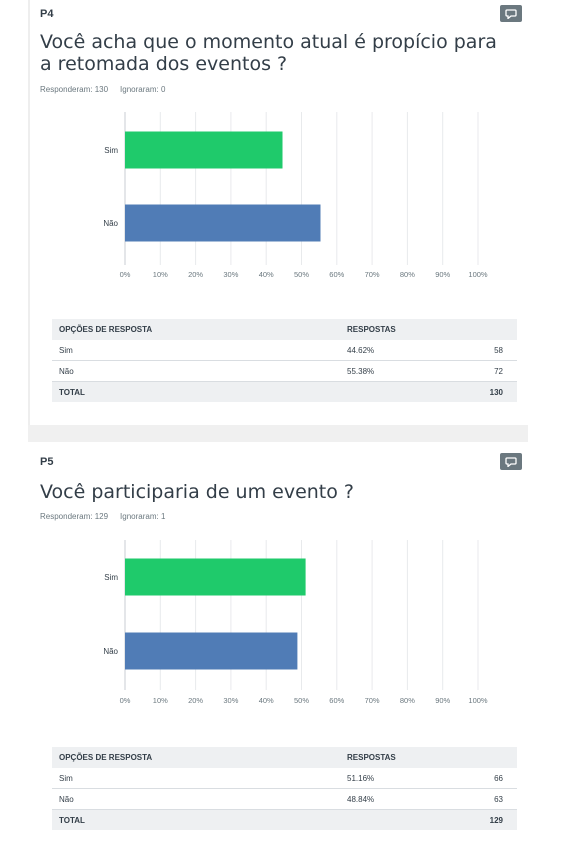 The height and width of the screenshot is (842, 577). I want to click on table-row: Sim 51.16% 66, so click(284, 778).